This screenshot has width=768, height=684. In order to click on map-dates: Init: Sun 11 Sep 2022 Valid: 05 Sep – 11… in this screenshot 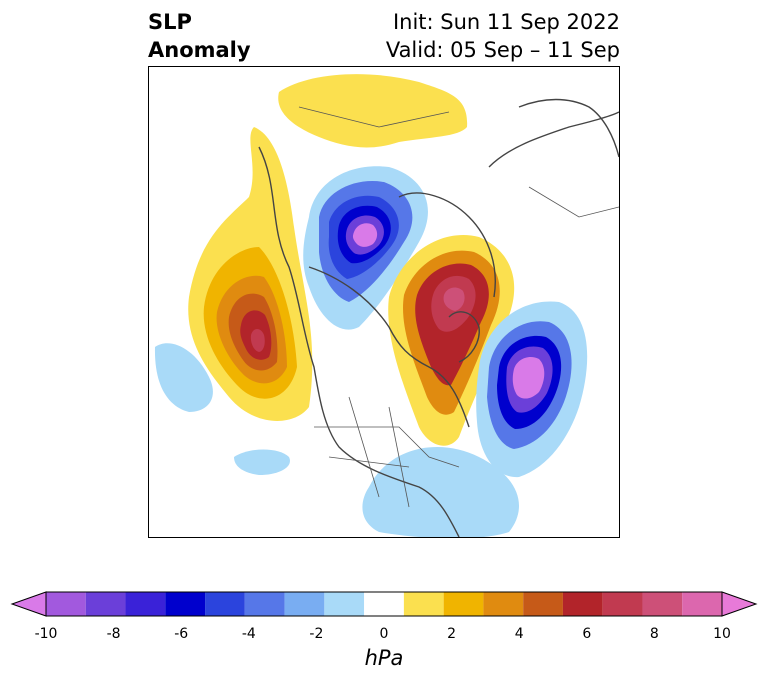, I will do `click(503, 36)`.